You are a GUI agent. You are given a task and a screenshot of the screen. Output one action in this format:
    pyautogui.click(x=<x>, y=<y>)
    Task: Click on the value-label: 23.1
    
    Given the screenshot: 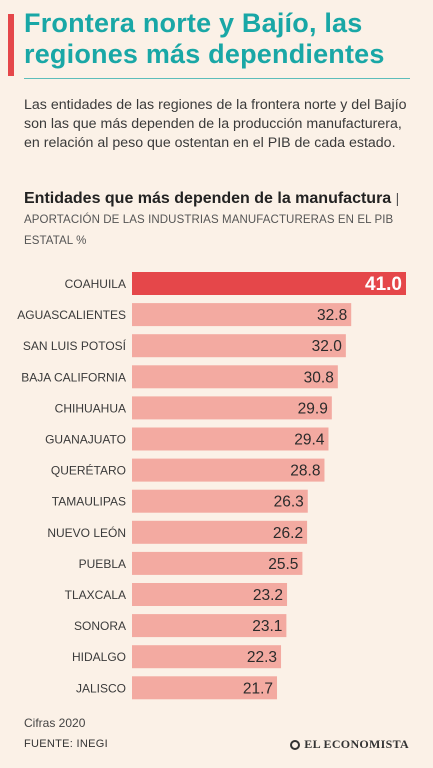 What is the action you would take?
    pyautogui.click(x=267, y=626)
    